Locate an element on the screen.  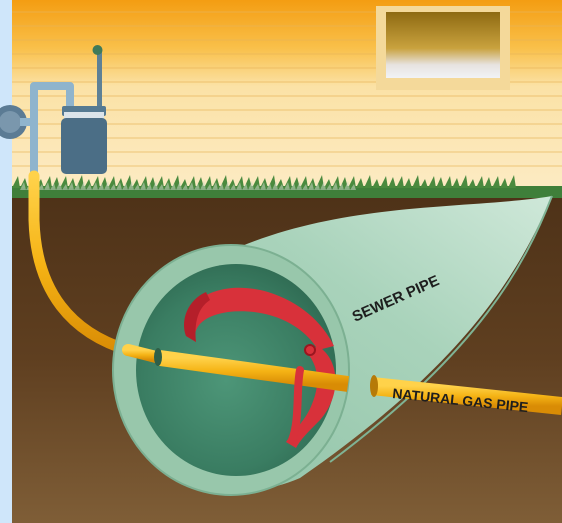
gas-pipe-crossbore is located at coordinates (342, 394).